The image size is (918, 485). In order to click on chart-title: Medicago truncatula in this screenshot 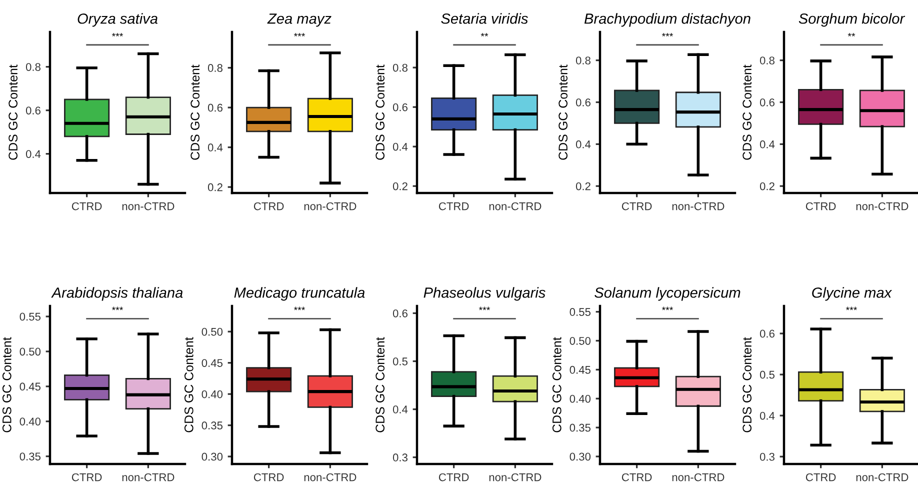, I will do `click(299, 294)`.